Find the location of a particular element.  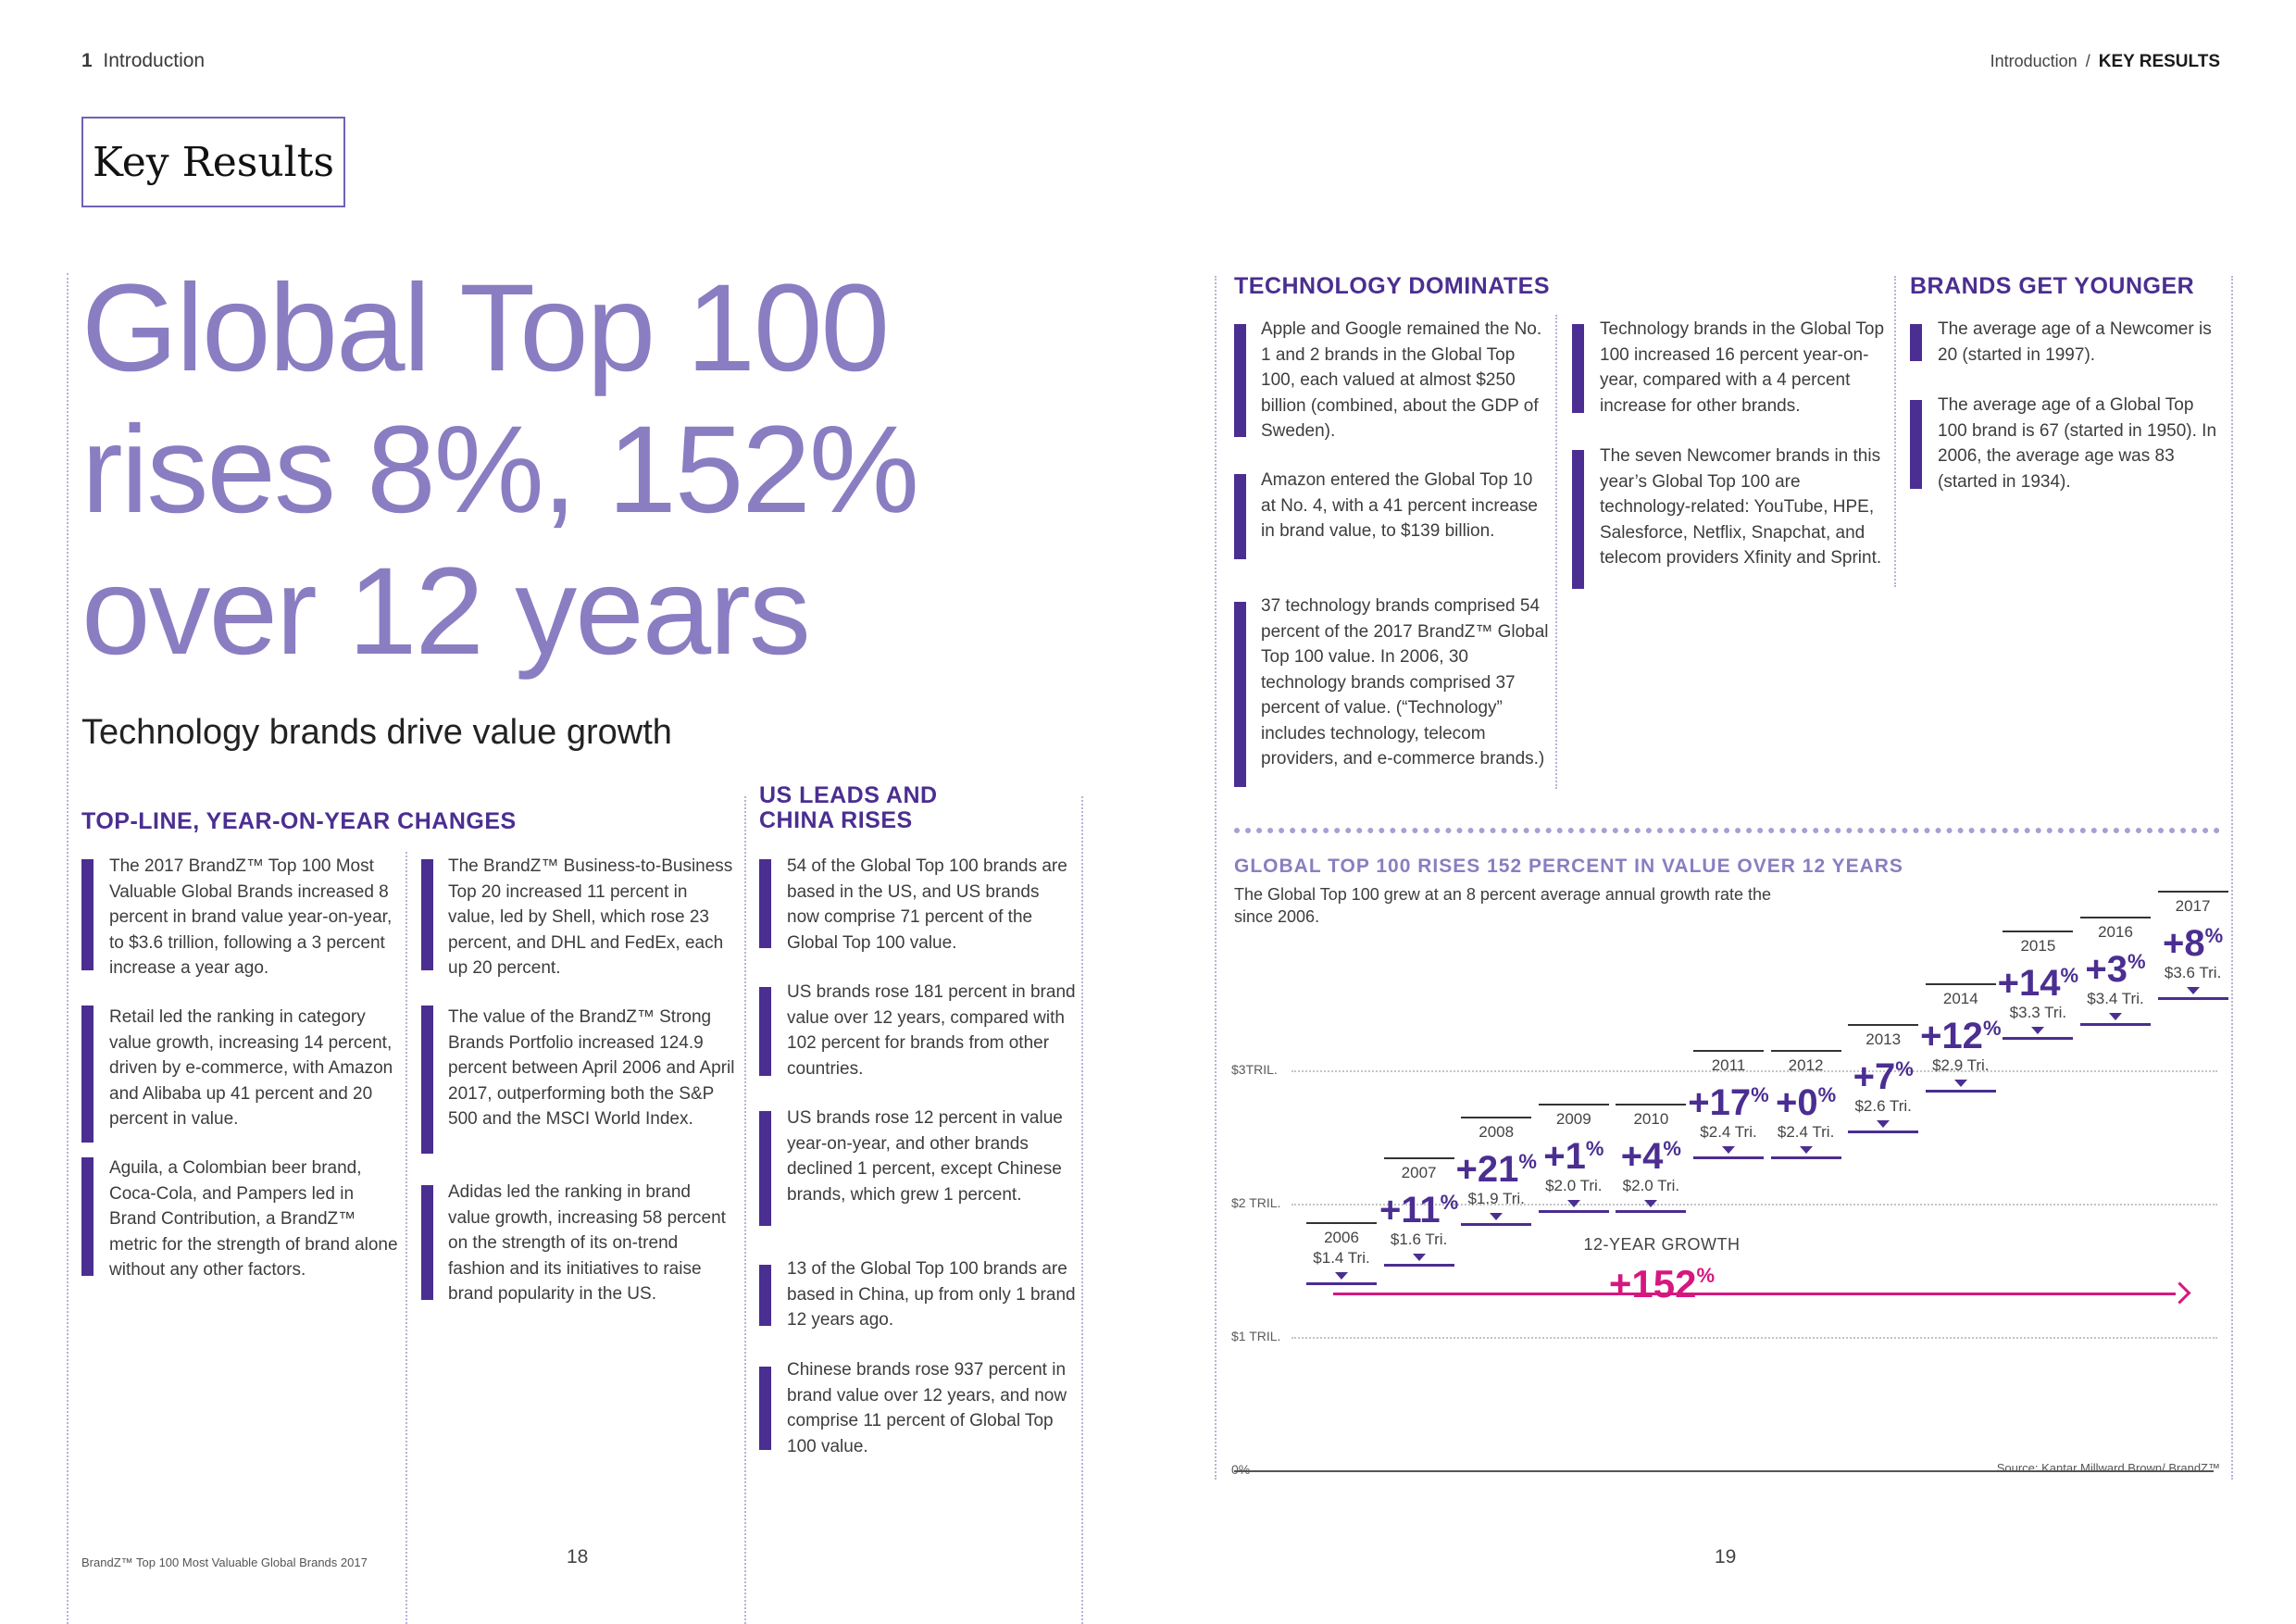

step-growth-label: +7% is located at coordinates (1883, 1073).